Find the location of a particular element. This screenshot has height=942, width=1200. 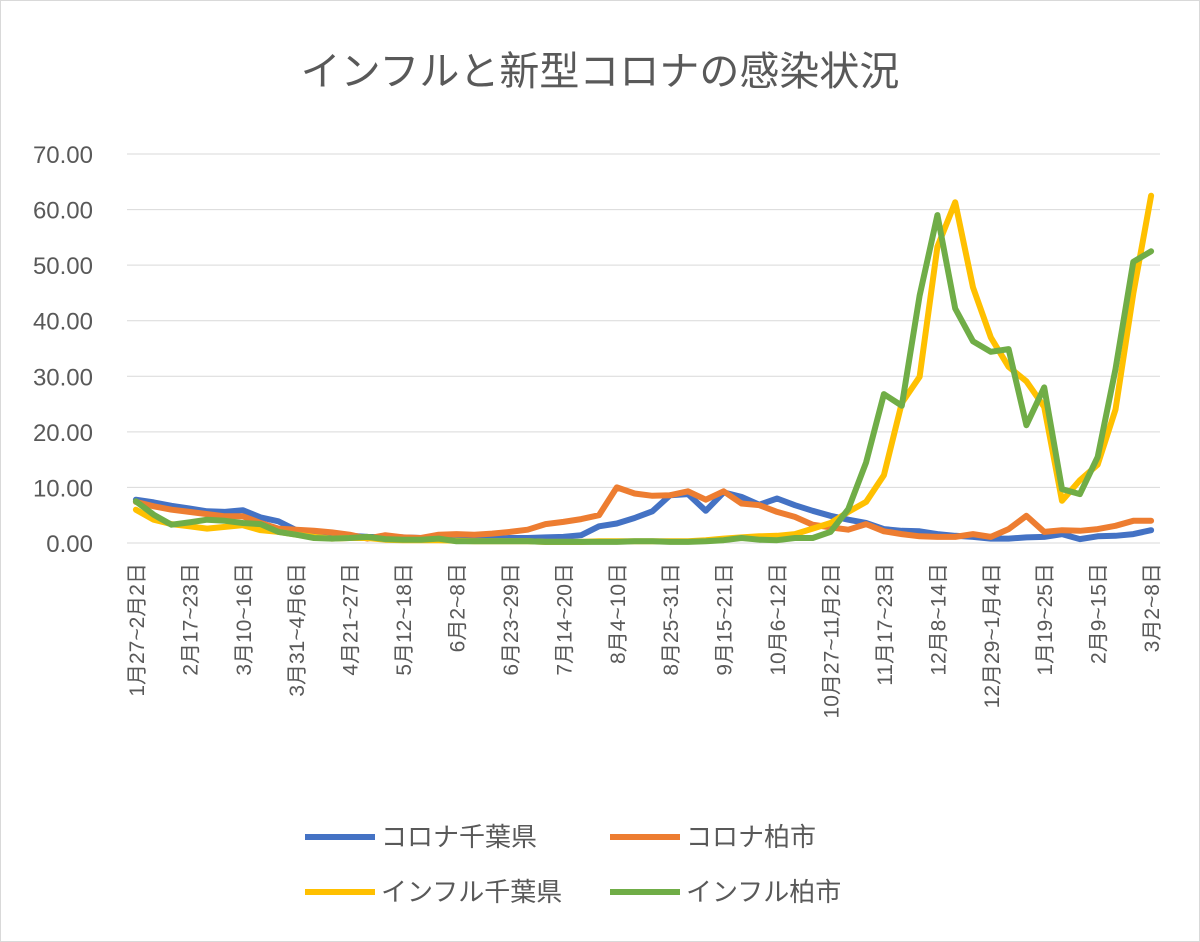

legend-label-flu-kashiwa: インフル柏市 is located at coordinates (763, 893).